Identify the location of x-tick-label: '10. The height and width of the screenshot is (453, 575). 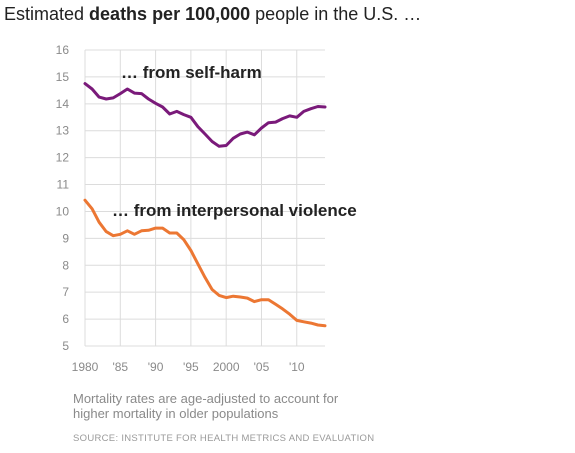
(297, 367).